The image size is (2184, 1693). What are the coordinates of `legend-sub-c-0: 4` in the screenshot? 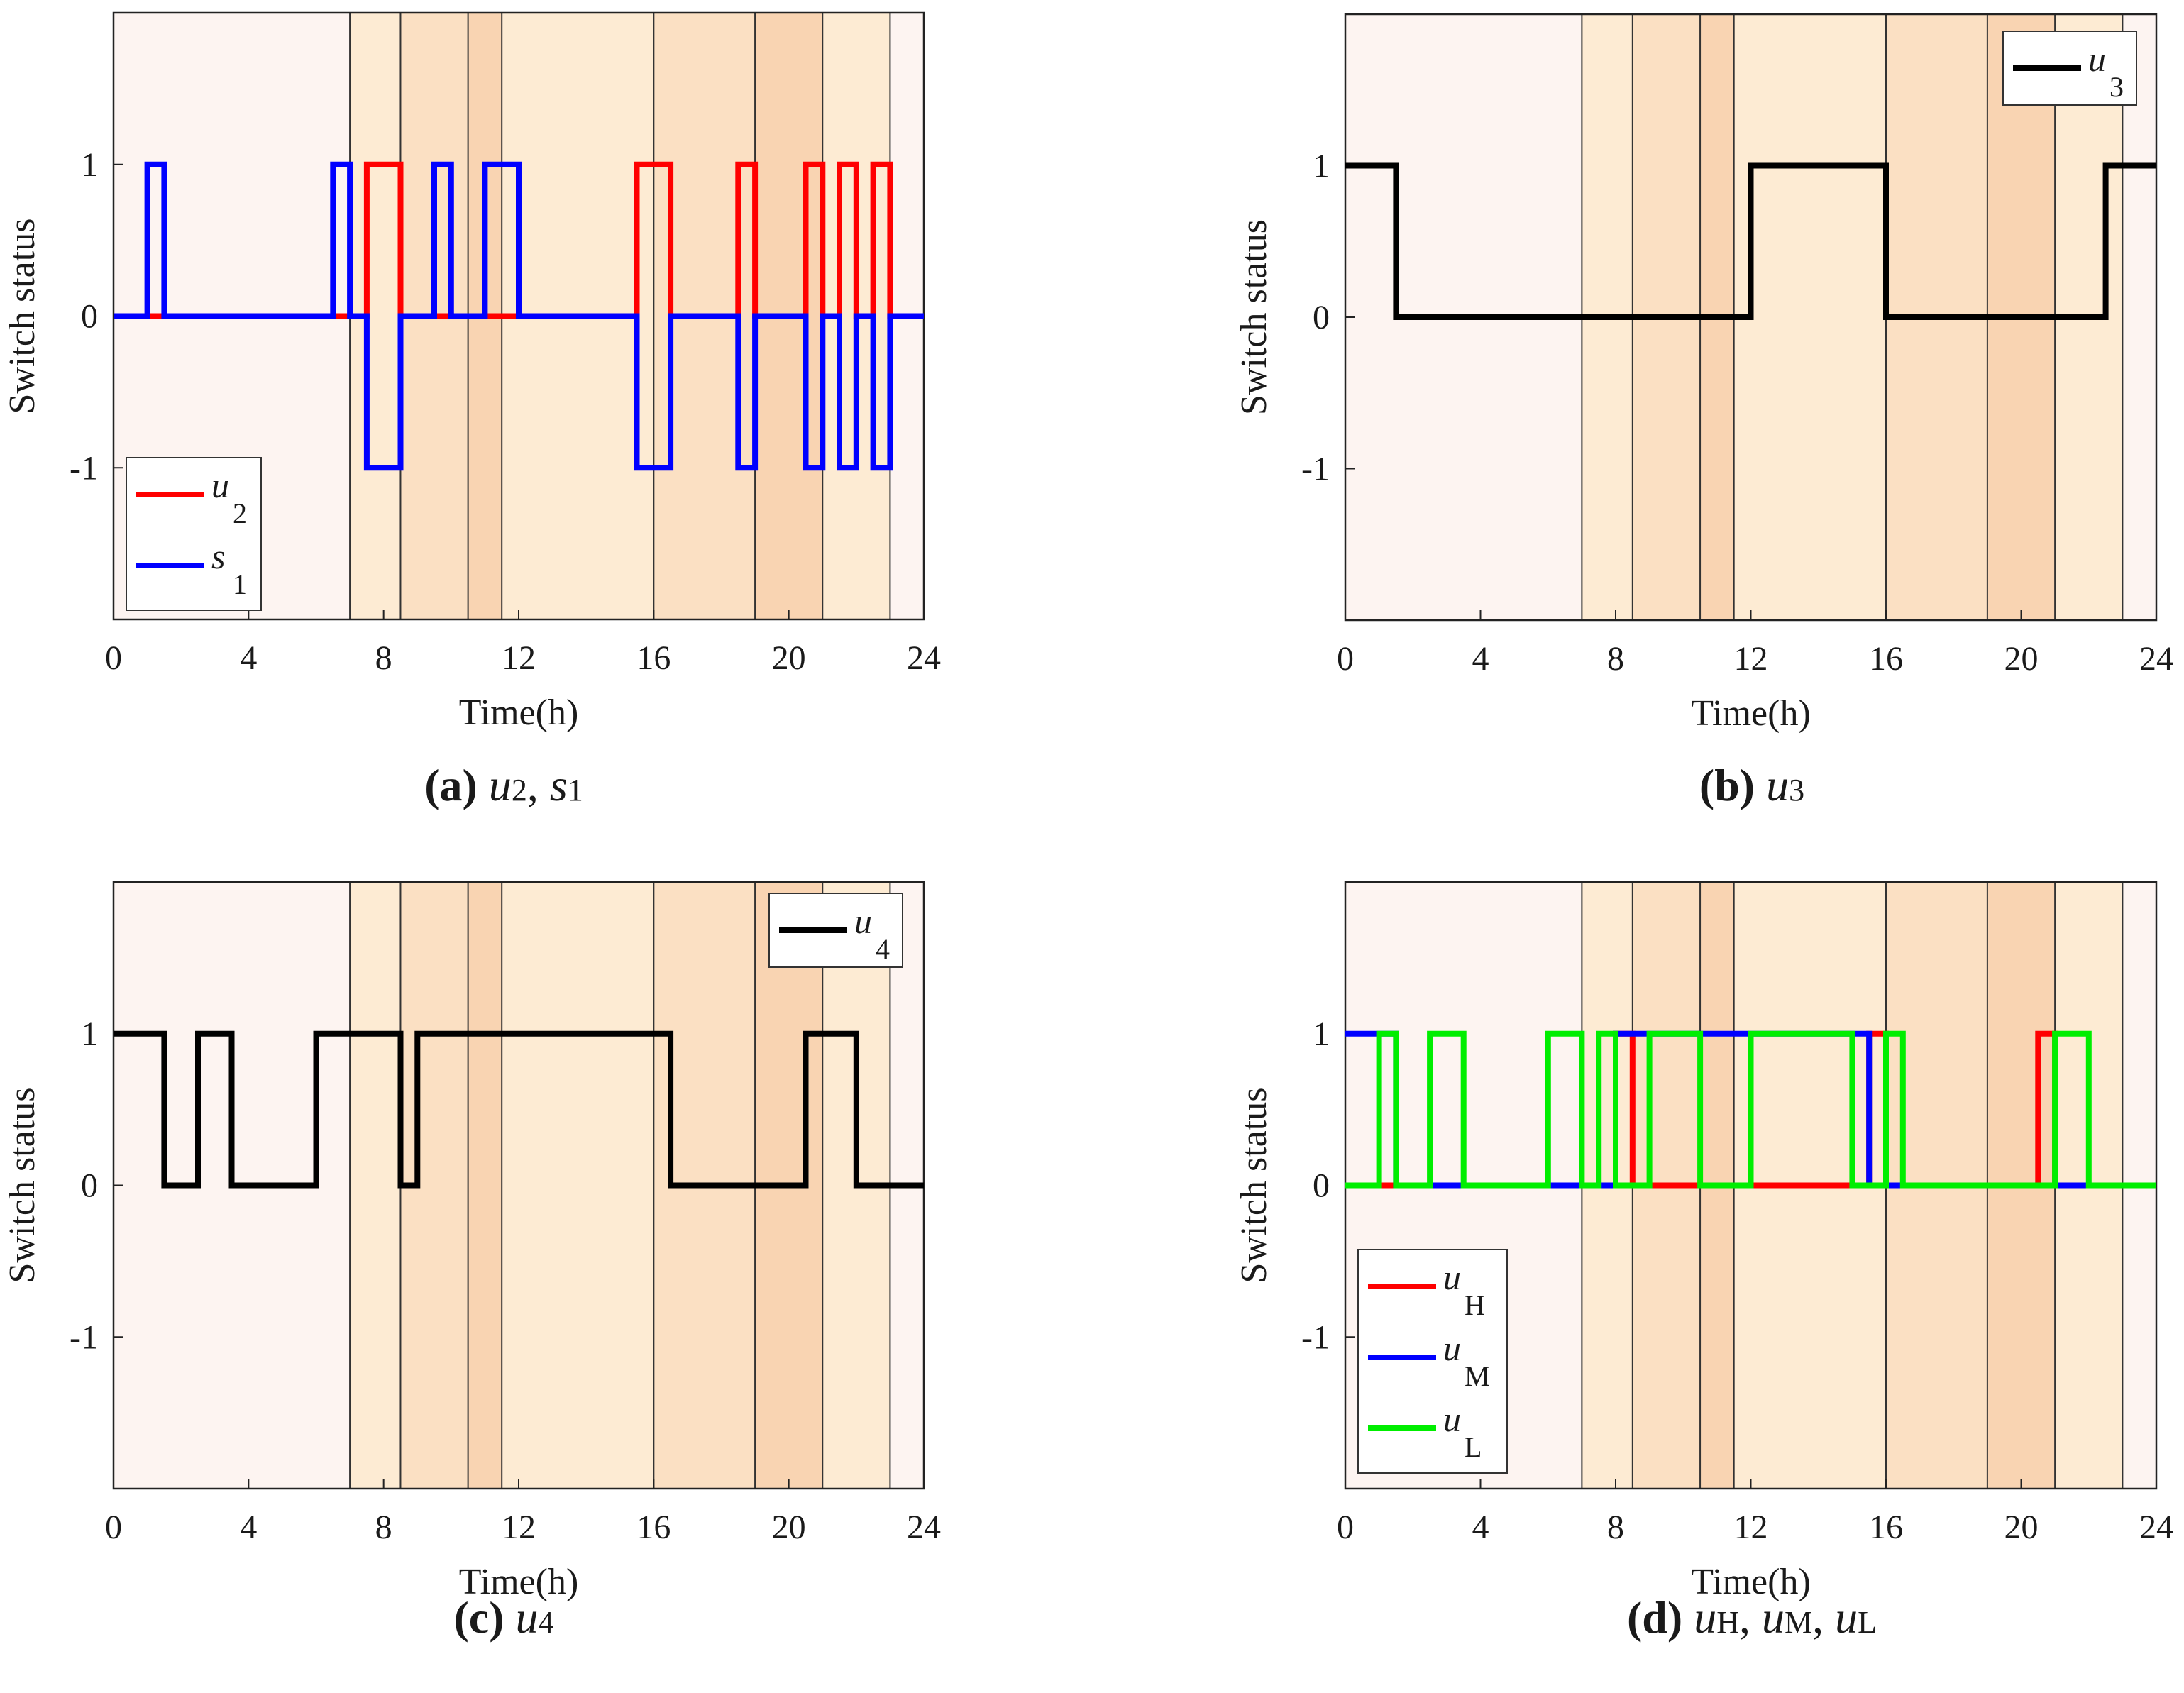 It's located at (883, 949).